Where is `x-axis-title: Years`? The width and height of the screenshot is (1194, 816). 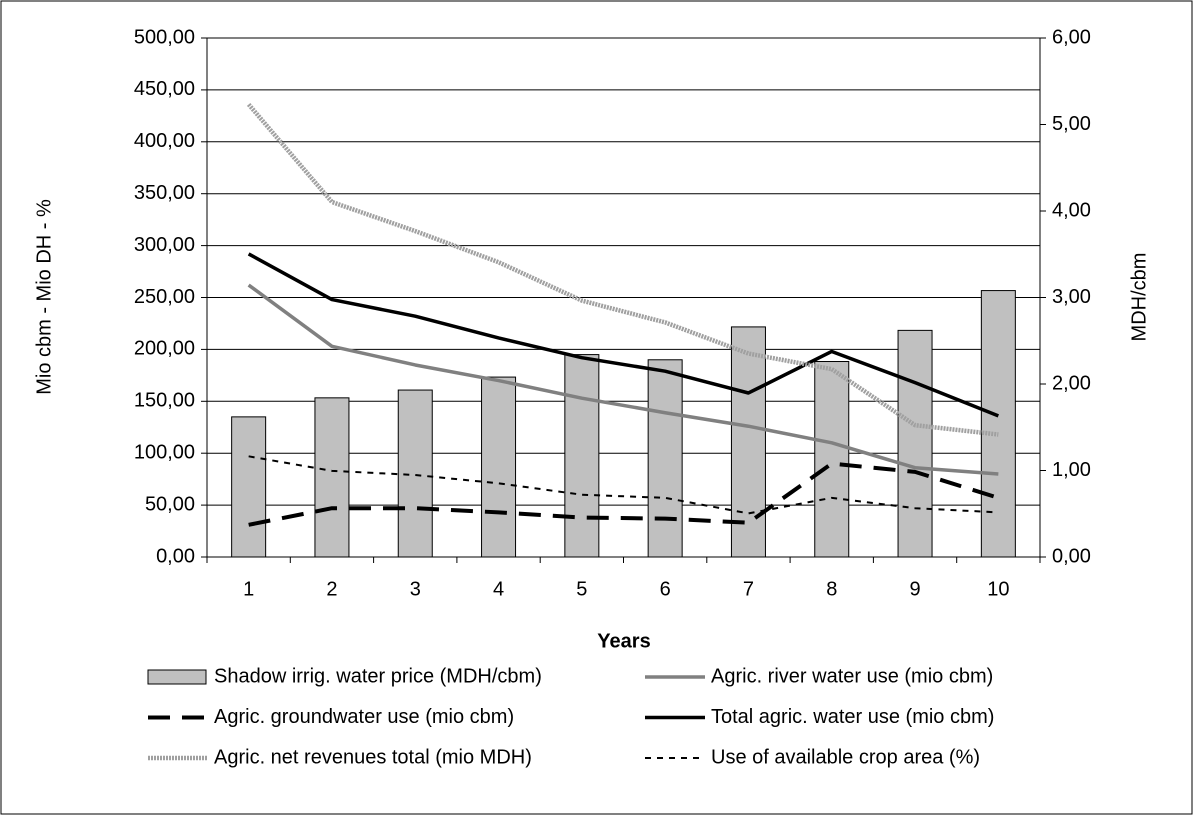
x-axis-title: Years is located at coordinates (623, 641).